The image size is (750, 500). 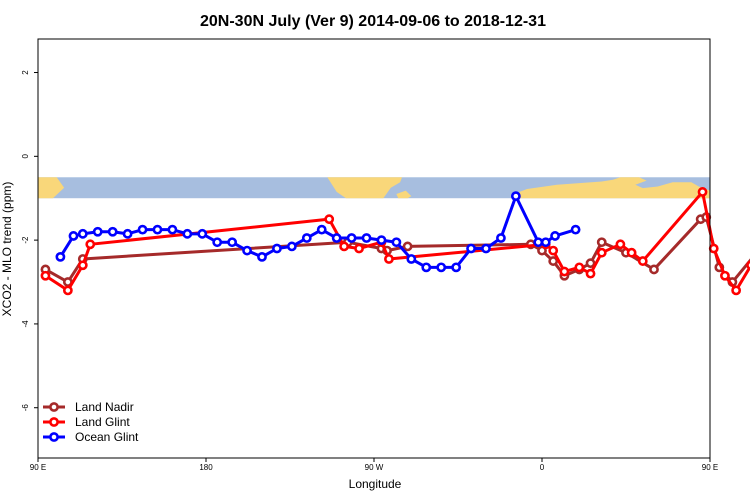 What do you see at coordinates (206, 467) in the screenshot?
I see `x-tick-label: 180` at bounding box center [206, 467].